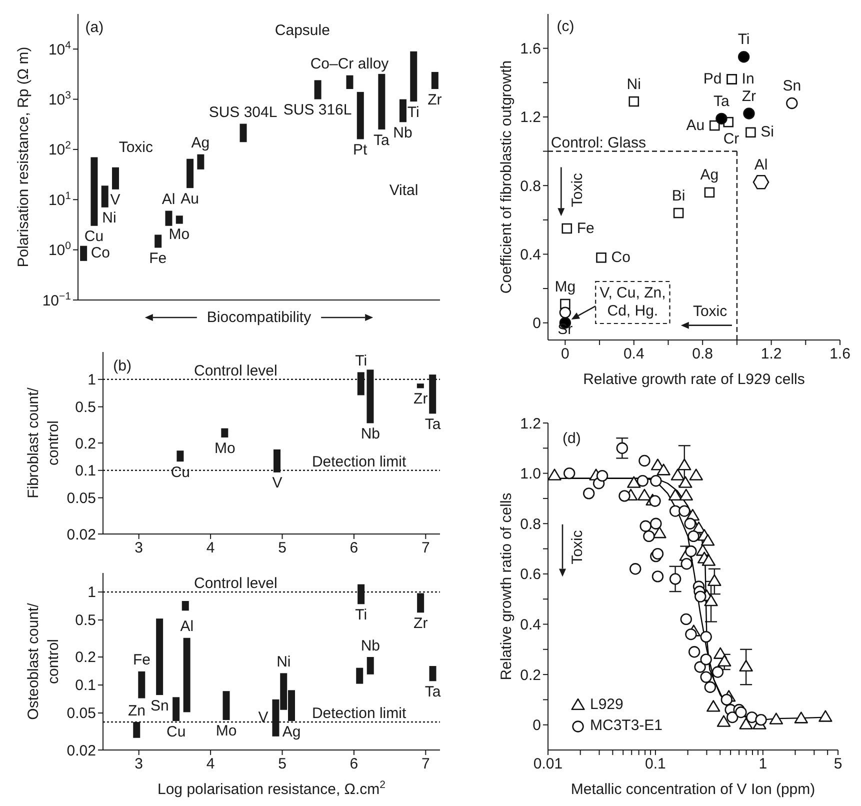 The image size is (861, 806). Describe the element at coordinates (548, 763) in the screenshot. I see `x-tick-label: 0.01` at that location.